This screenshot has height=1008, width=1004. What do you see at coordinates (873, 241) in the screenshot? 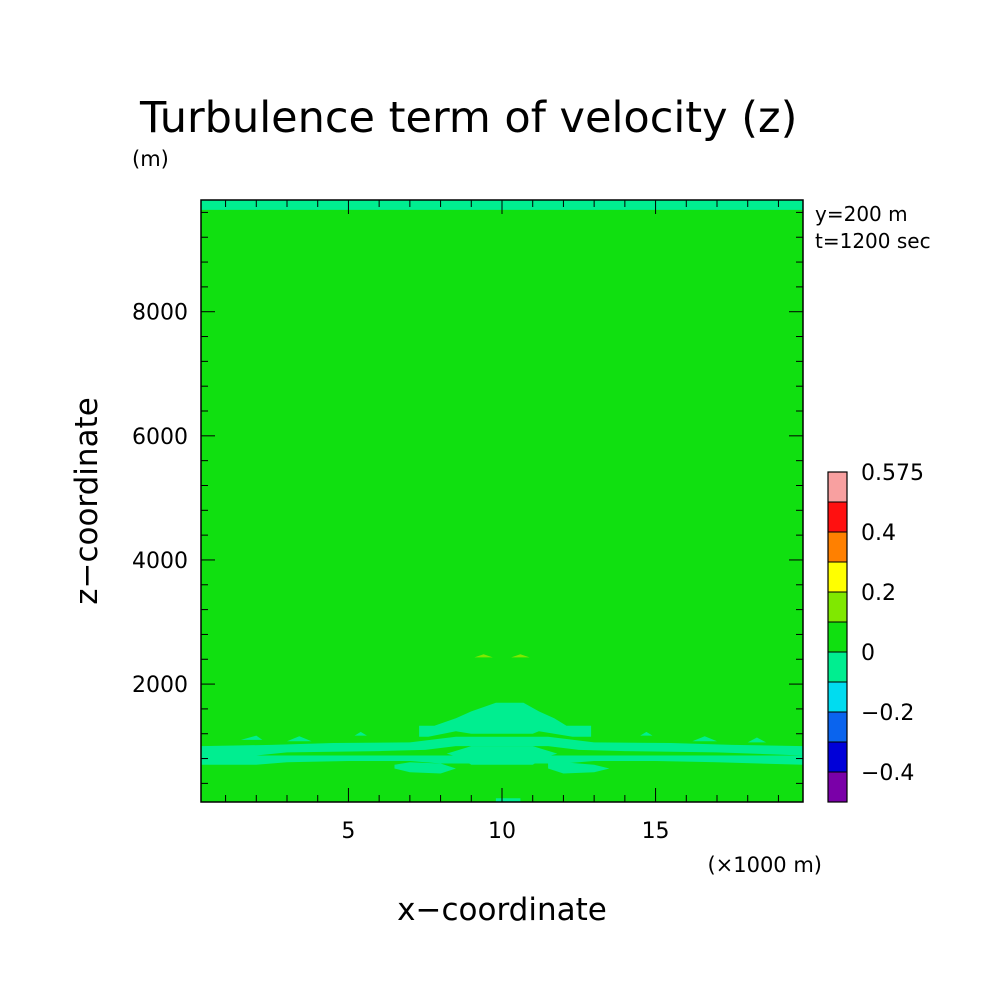
I see `annotation-time: t=1200 sec` at bounding box center [873, 241].